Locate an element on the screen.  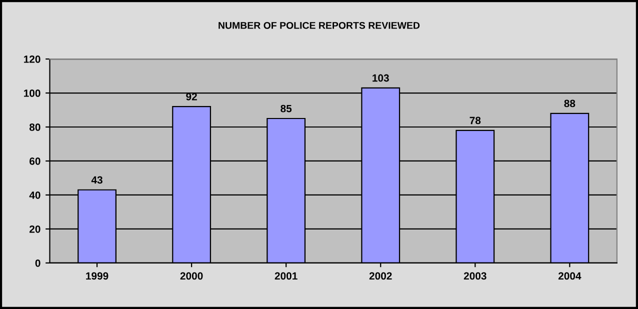
x-tick-label: 2001 is located at coordinates (286, 276).